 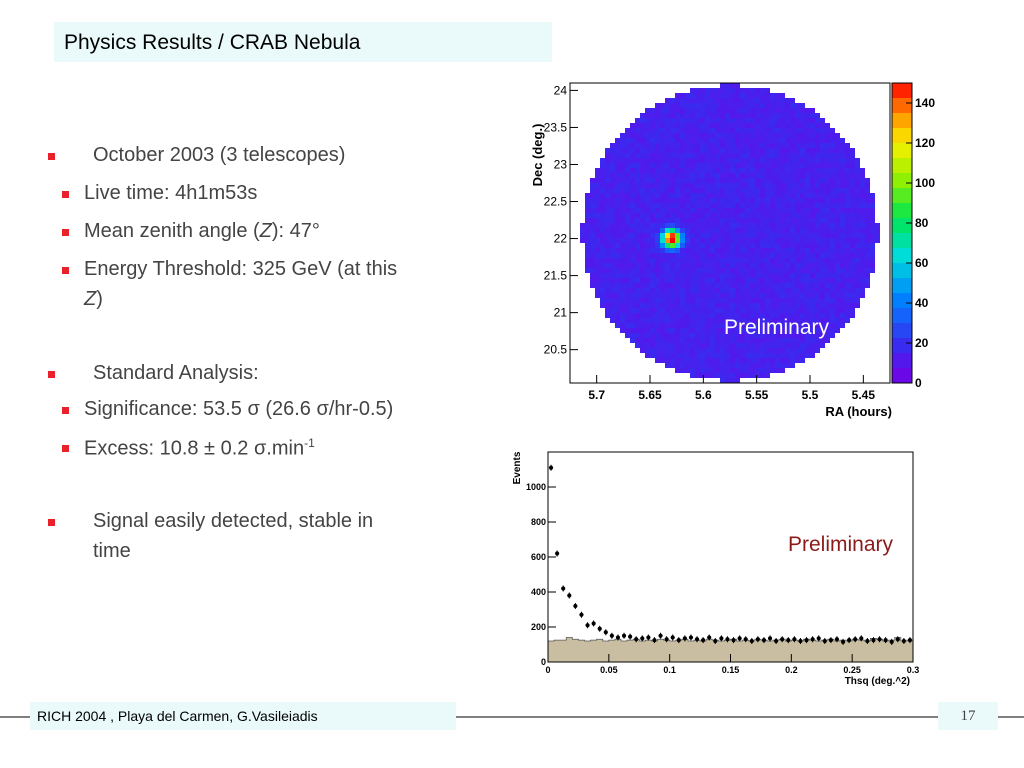 What do you see at coordinates (730, 554) in the screenshot?
I see `on-points` at bounding box center [730, 554].